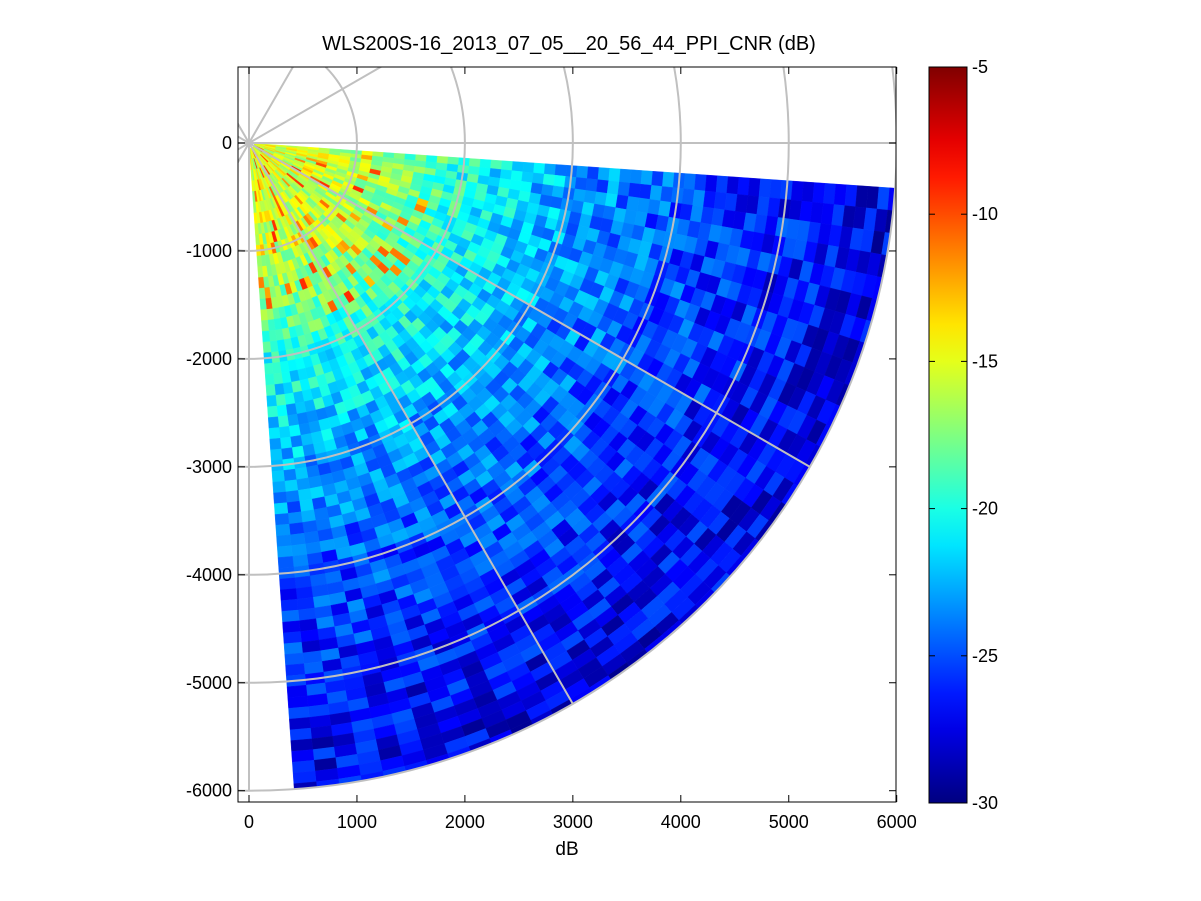  I want to click on x-tick-label: 0, so click(249, 822).